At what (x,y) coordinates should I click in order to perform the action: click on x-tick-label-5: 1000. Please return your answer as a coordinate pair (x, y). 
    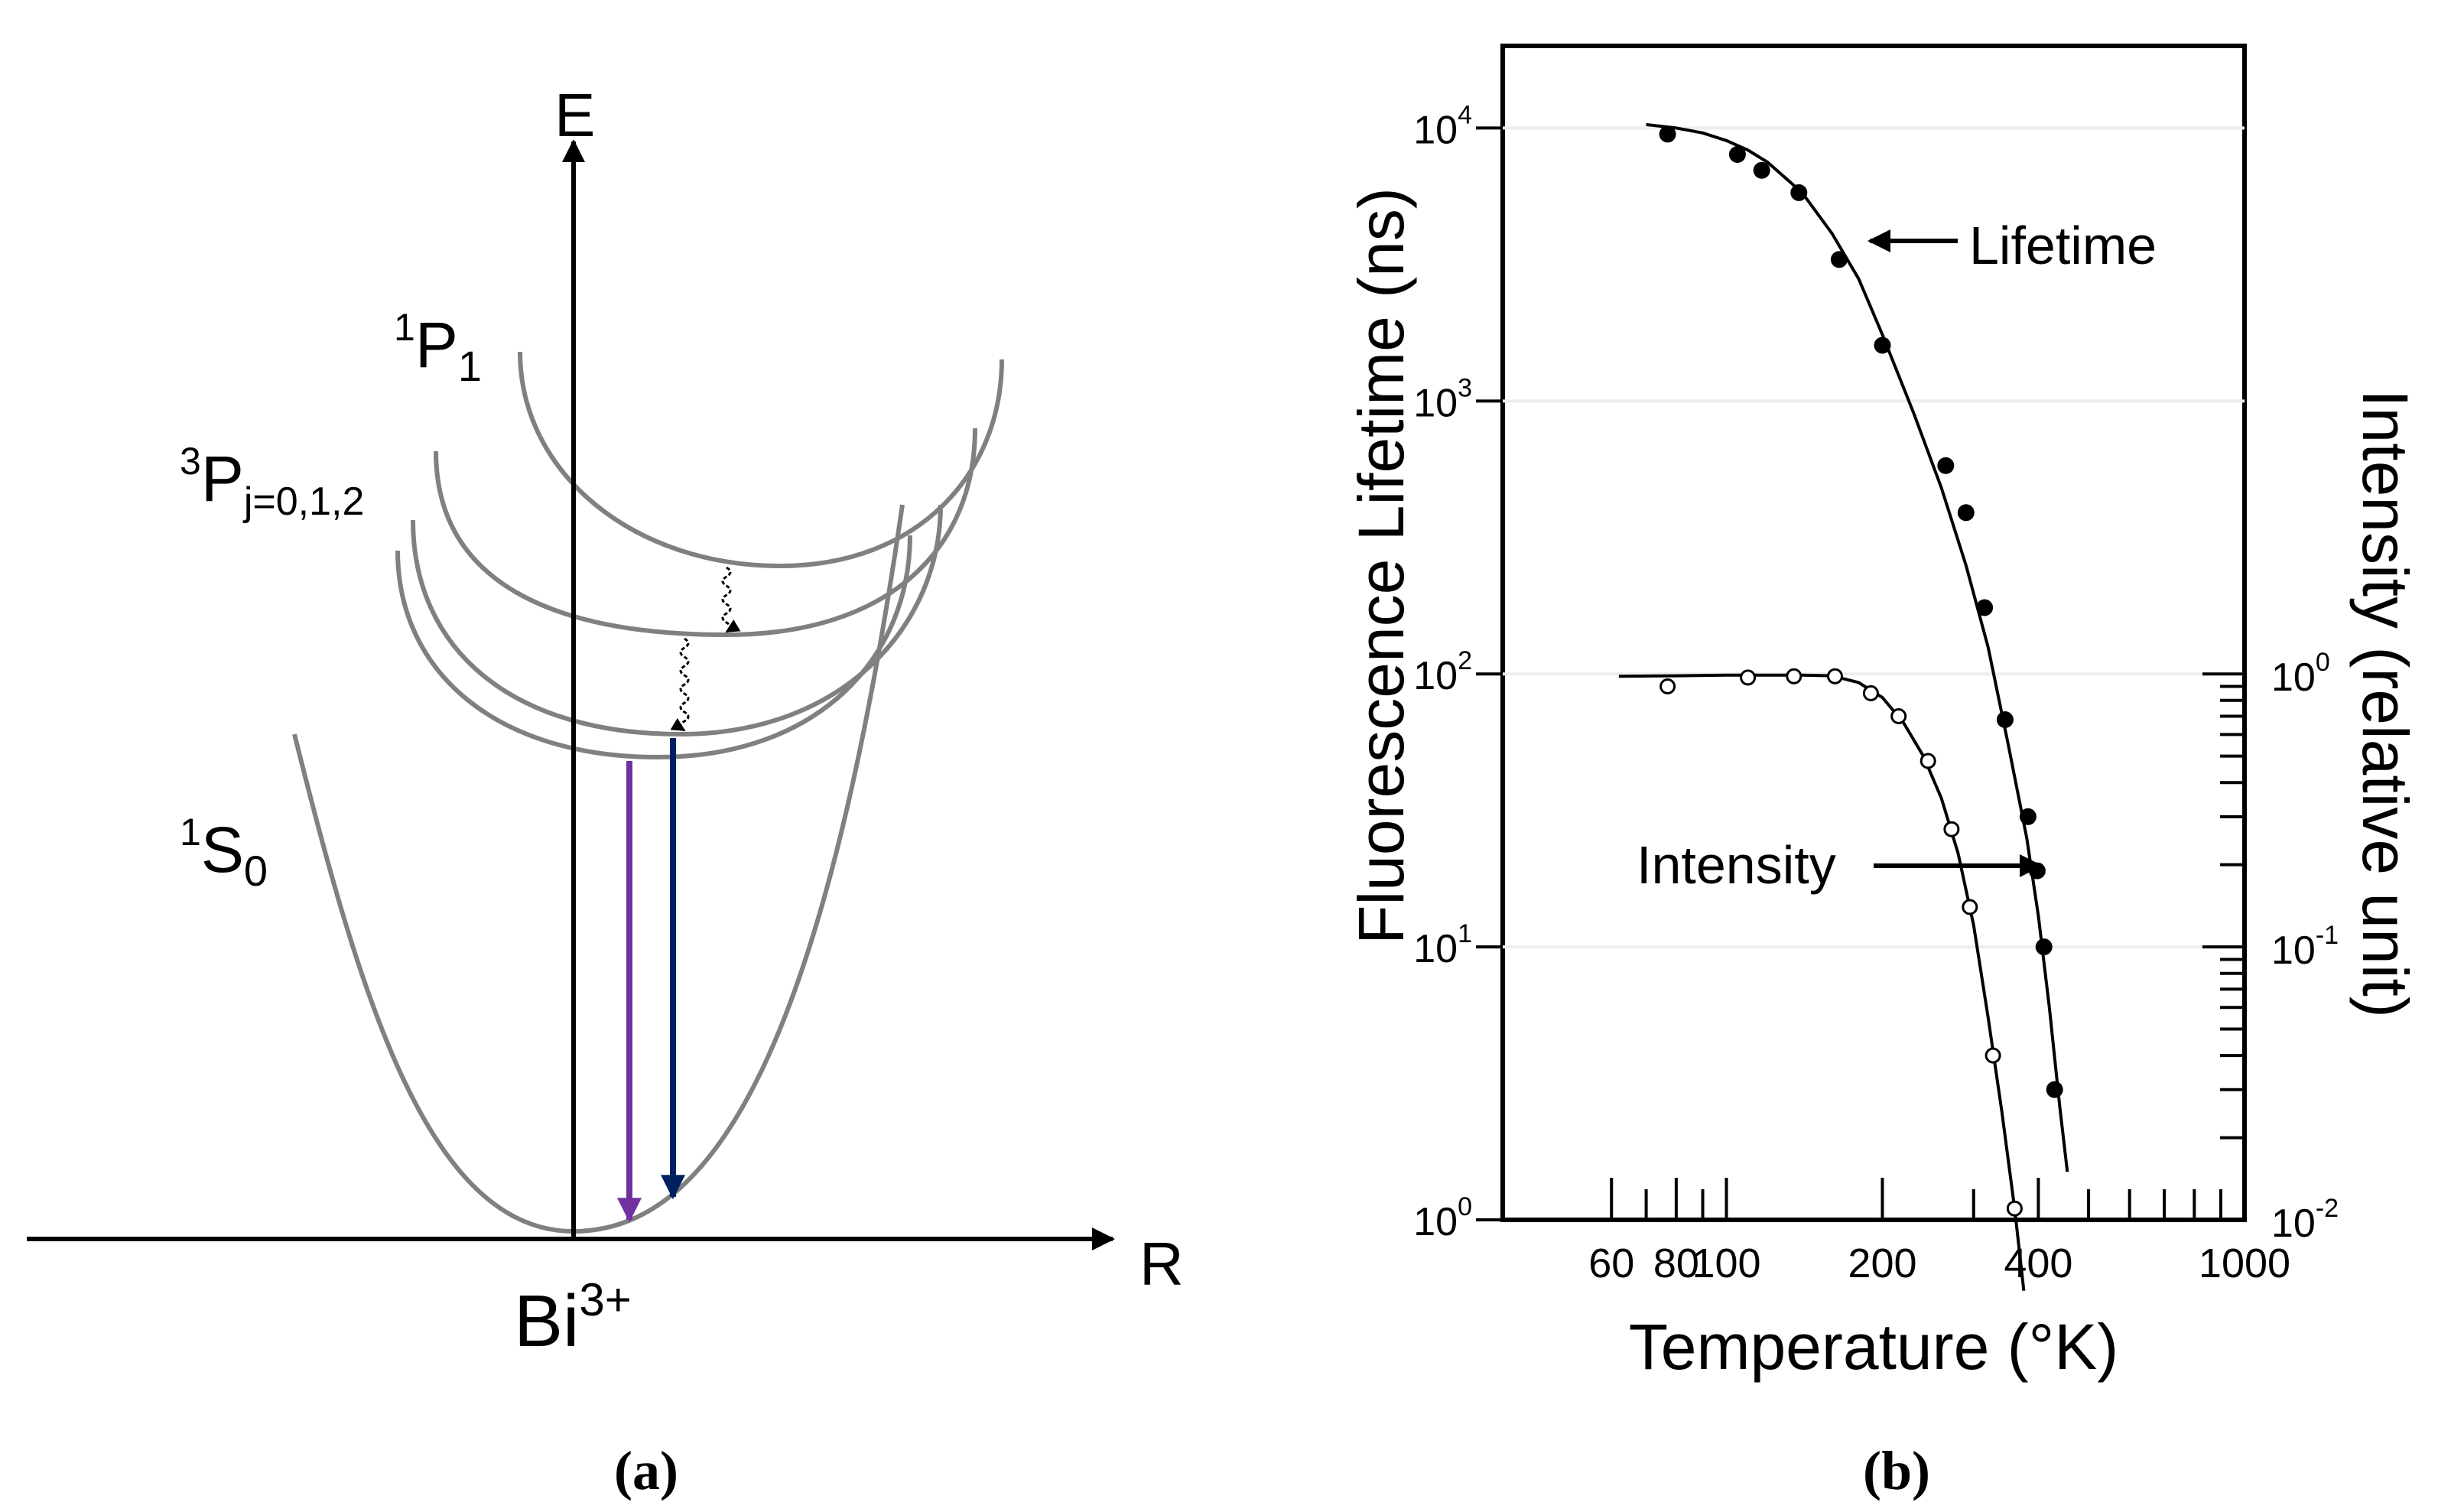
    Looking at the image, I should click on (2244, 1263).